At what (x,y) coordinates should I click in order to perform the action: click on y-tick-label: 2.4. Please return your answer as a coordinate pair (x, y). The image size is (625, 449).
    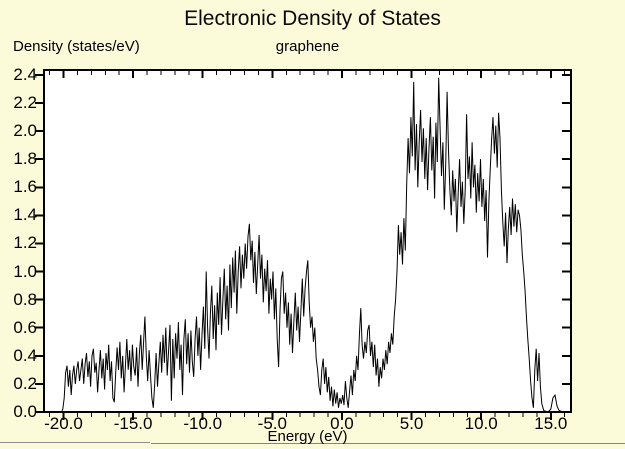
    Looking at the image, I should click on (25, 74).